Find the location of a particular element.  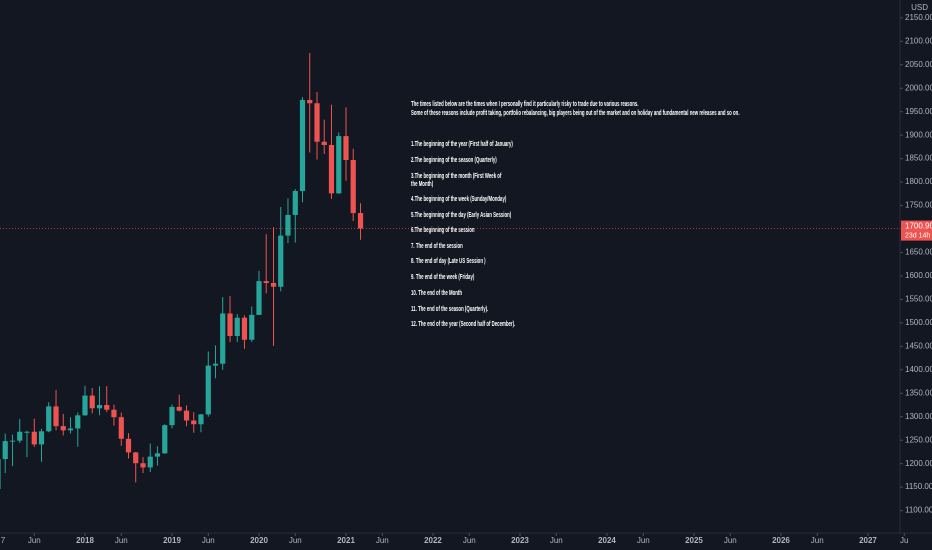

annotation-line: 7. The end of the session is located at coordinates (437, 246).